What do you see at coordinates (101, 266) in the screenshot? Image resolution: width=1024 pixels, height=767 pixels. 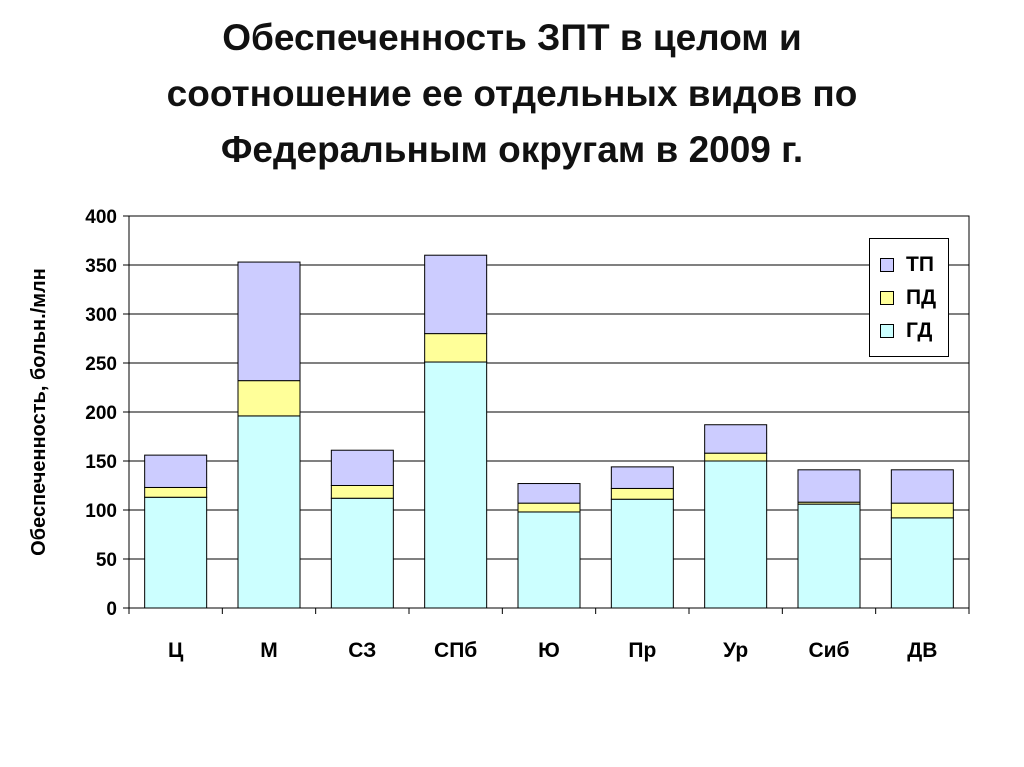 I see `y-tick-label: 350` at bounding box center [101, 266].